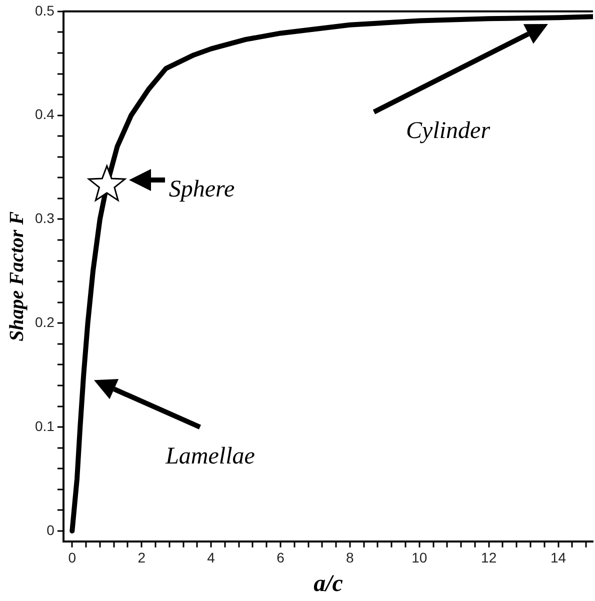  What do you see at coordinates (142, 558) in the screenshot?
I see `x-tick-label: 2` at bounding box center [142, 558].